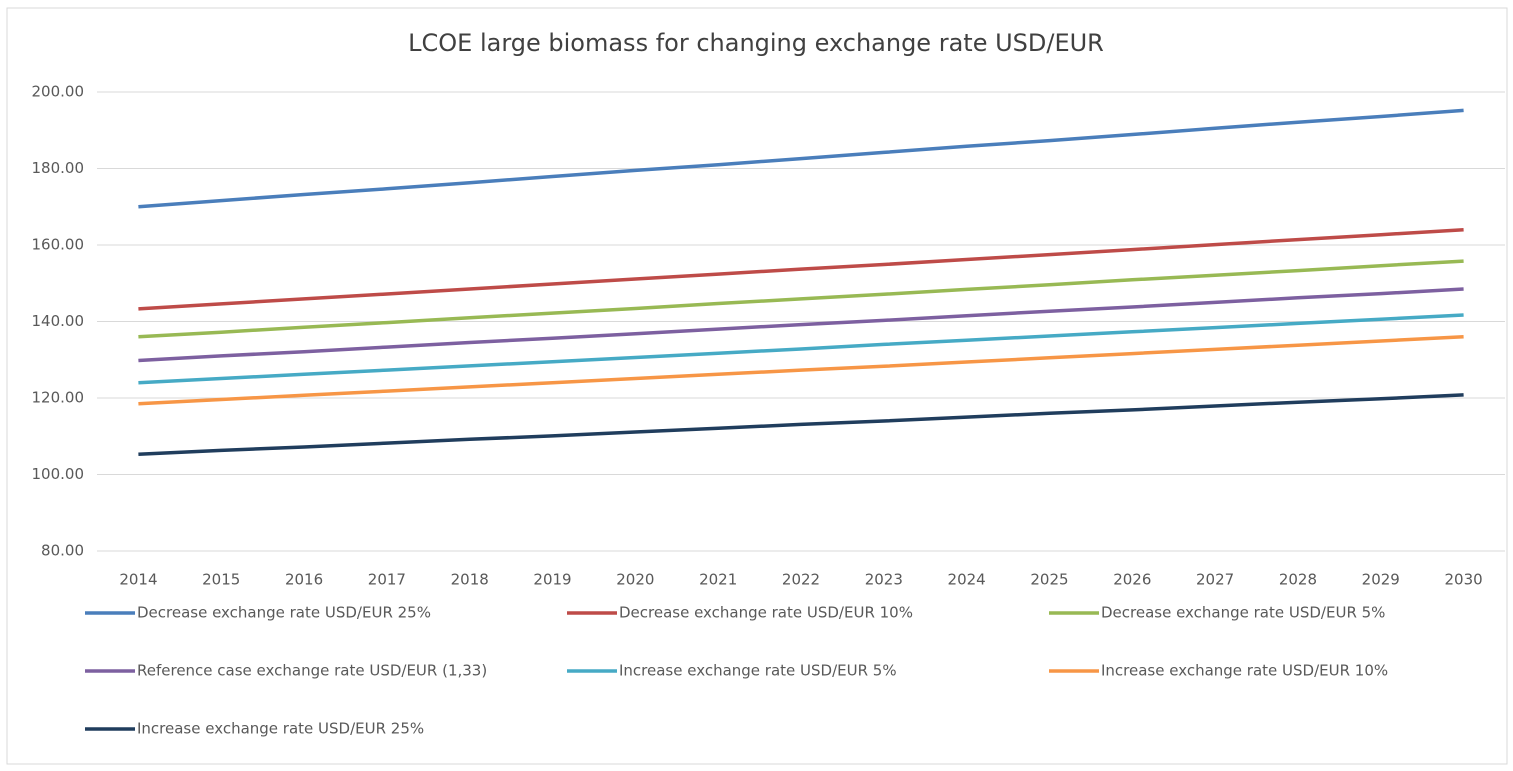 This screenshot has height=771, width=1513. What do you see at coordinates (1244, 671) in the screenshot?
I see `legend-label: Increase exchange rate USD/EUR 10%` at bounding box center [1244, 671].